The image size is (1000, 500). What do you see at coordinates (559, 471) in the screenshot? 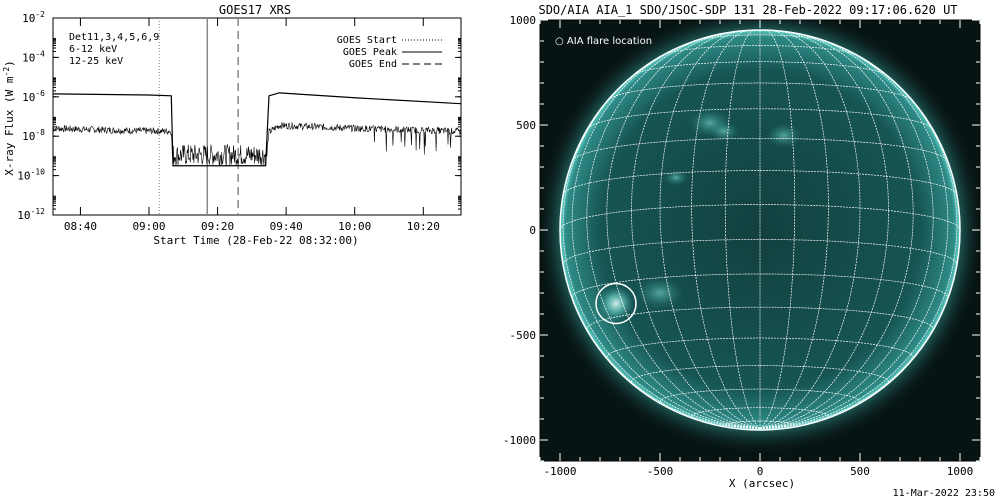
I see `aia-x-tick-label: -1000` at bounding box center [559, 471].